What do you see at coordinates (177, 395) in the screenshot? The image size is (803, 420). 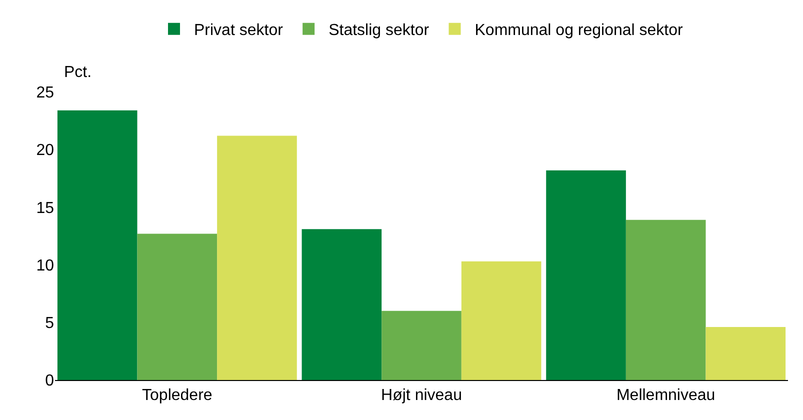 I see `x-tick-label: Topledere` at bounding box center [177, 395].